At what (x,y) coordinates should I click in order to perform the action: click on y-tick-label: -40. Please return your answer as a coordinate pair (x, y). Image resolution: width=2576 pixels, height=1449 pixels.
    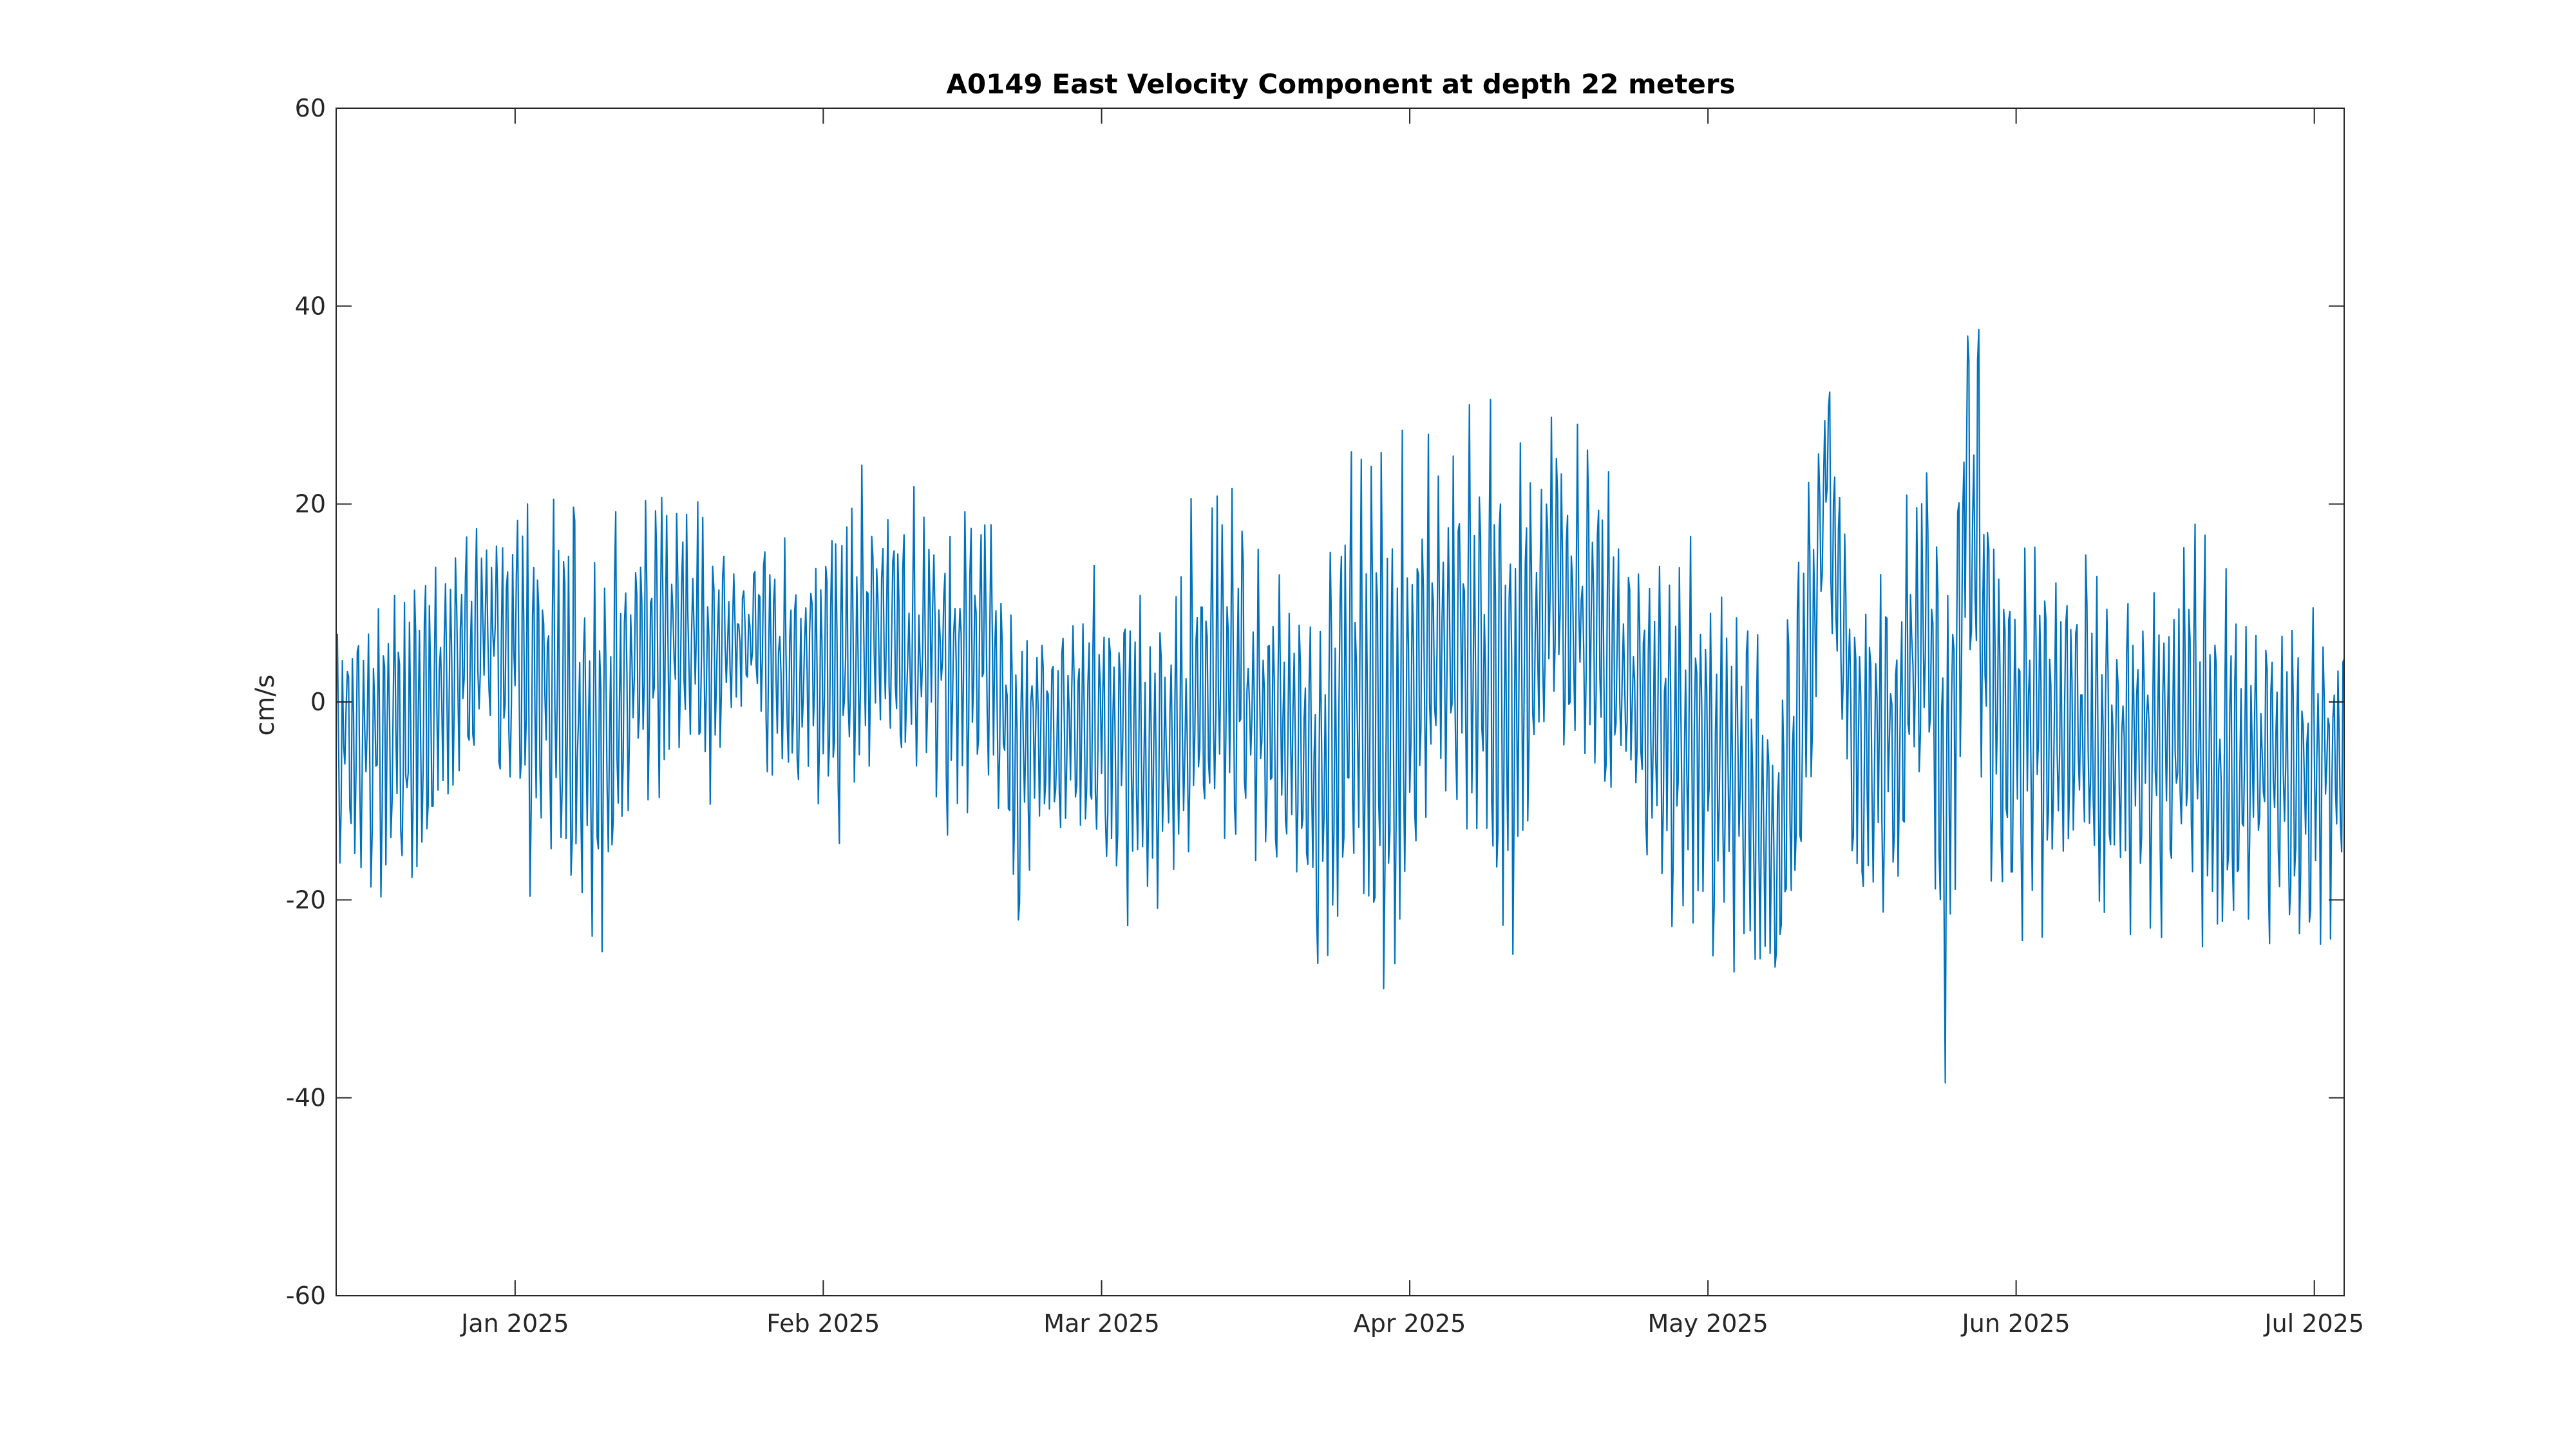
    Looking at the image, I should click on (306, 1098).